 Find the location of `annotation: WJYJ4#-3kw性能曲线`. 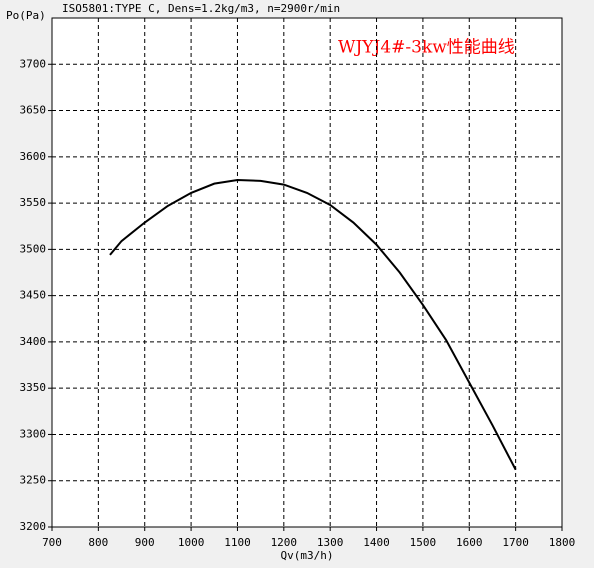

annotation: WJYJ4#-3kw性能曲线 is located at coordinates (426, 48).